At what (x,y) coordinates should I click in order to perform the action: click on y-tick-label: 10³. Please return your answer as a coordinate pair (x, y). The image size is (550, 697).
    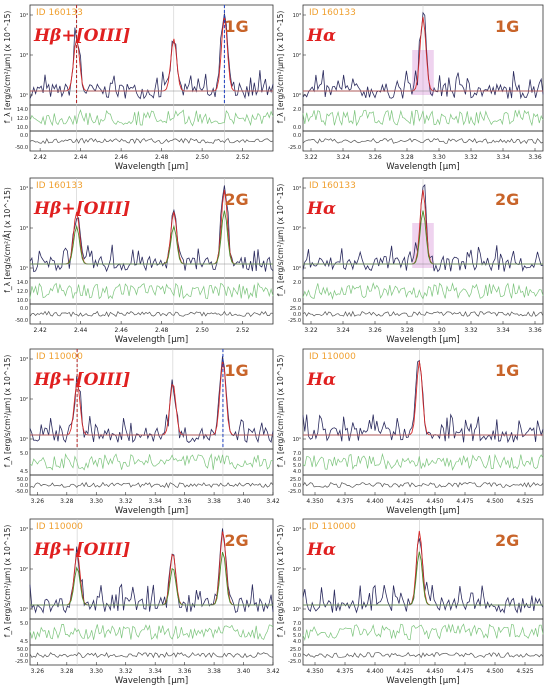
    Looking at the image, I should click on (297, 189).